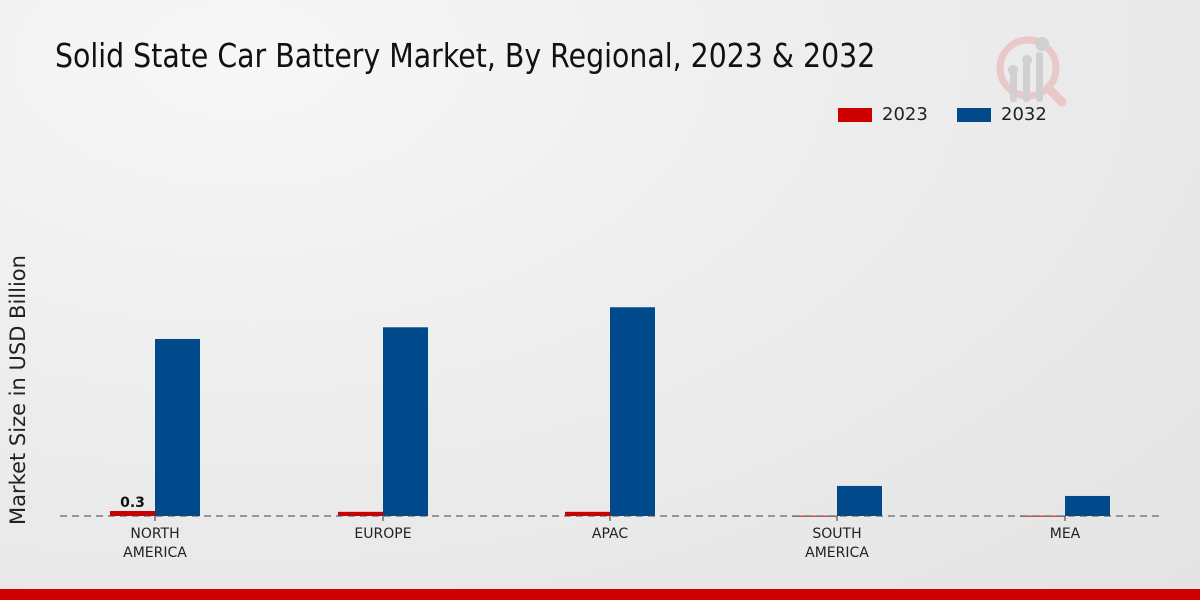 This screenshot has height=600, width=1200. Describe the element at coordinates (837, 543) in the screenshot. I see `x-tick-label-3: SOUTH AMERICA` at that location.